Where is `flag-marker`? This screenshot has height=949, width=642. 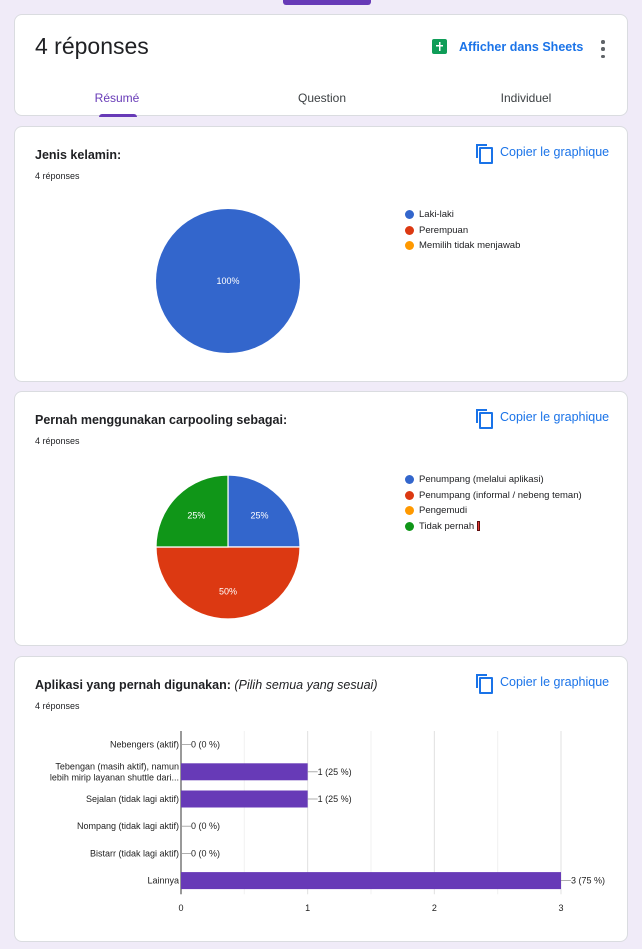 flag-marker is located at coordinates (479, 526).